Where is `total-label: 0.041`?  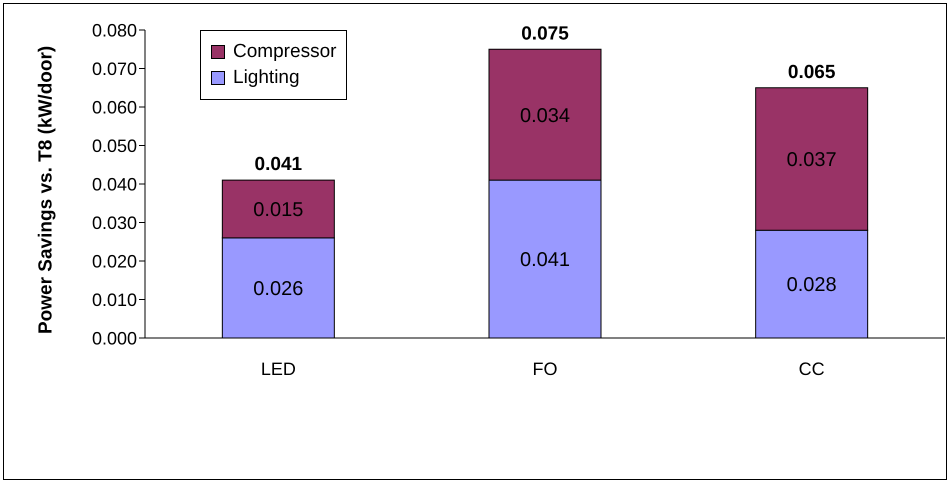
total-label: 0.041 is located at coordinates (278, 165).